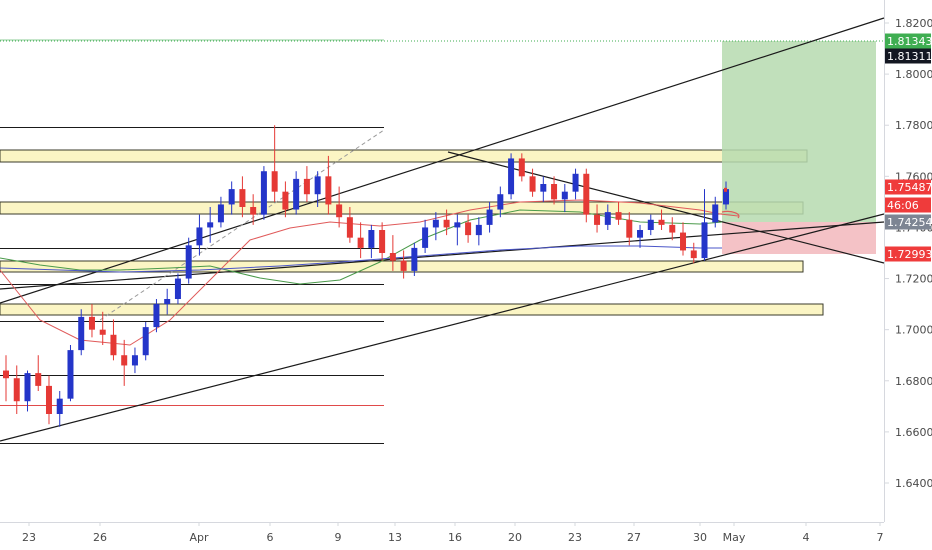 The width and height of the screenshot is (932, 550). I want to click on ytick-label: 1.82000, so click(913, 23).